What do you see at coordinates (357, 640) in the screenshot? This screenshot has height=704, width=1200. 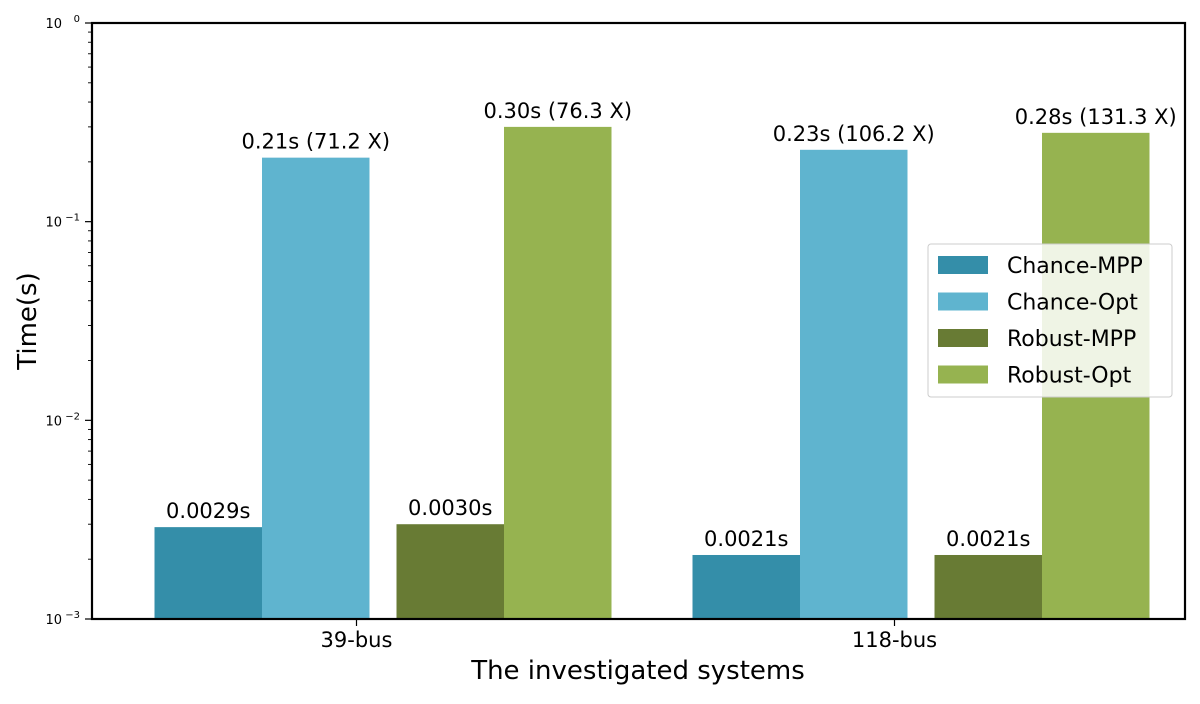 I see `x-tick-label: 39-bus` at bounding box center [357, 640].